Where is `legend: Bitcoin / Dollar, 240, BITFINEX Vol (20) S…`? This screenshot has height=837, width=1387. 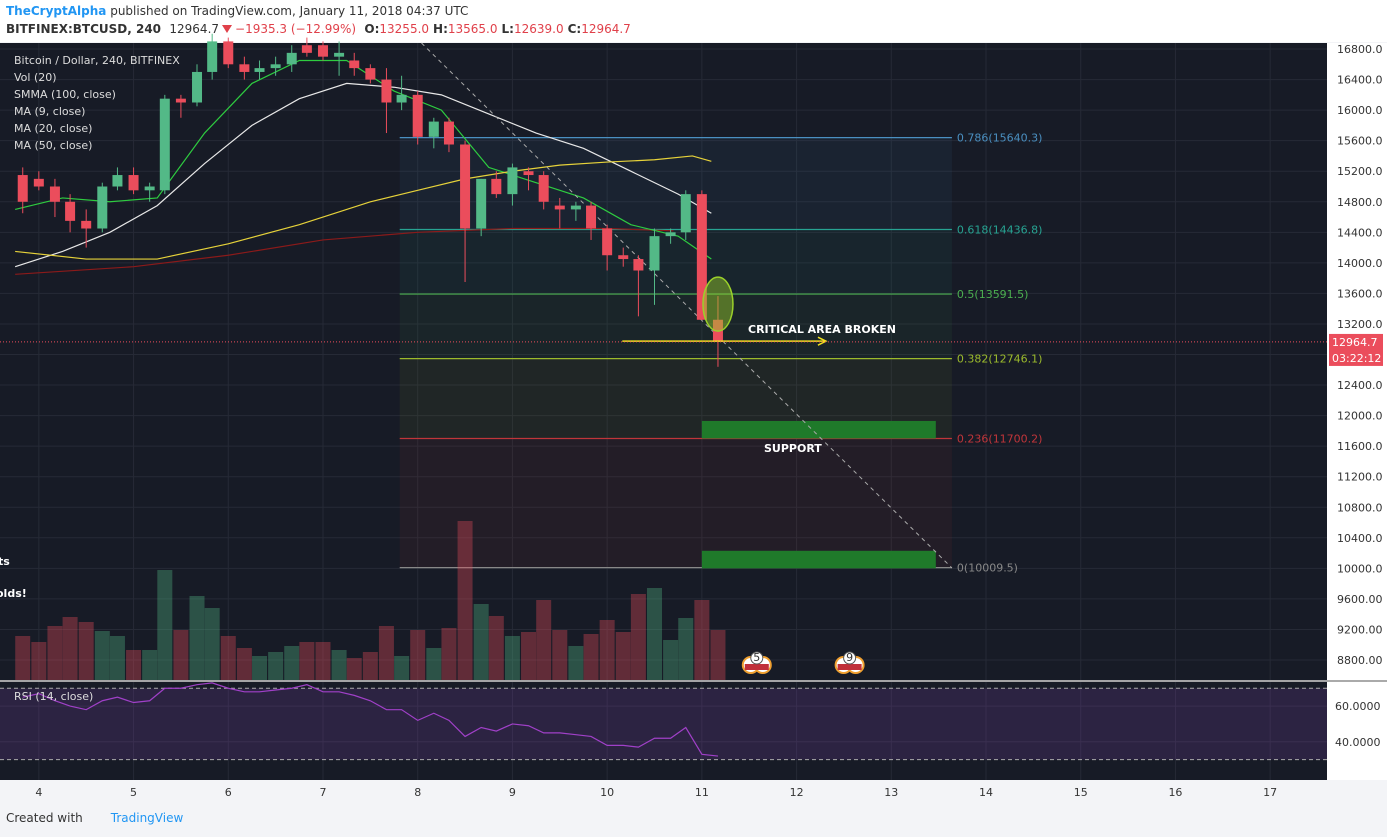
legend: Bitcoin / Dollar, 240, BITFINEX Vol (20) S… is located at coordinates (97, 103).